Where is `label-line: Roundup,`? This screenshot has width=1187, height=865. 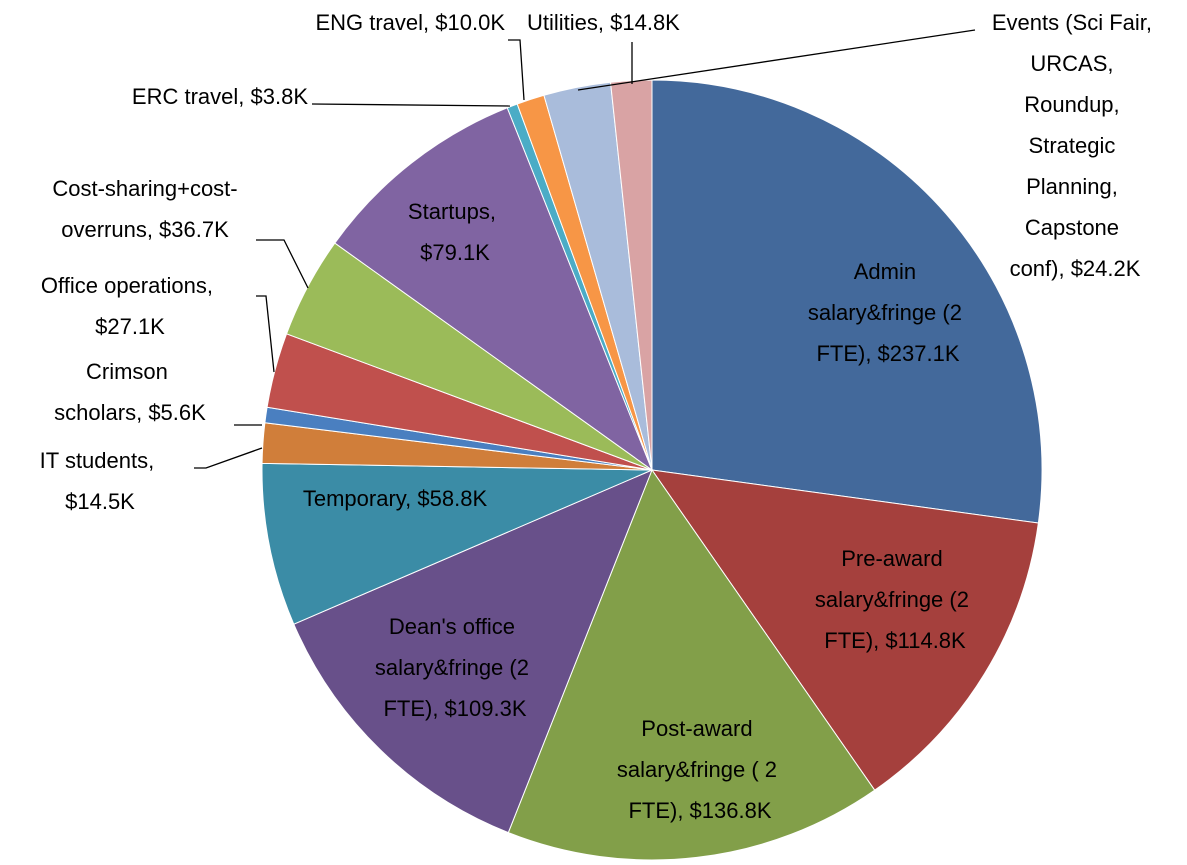 label-line: Roundup, is located at coordinates (1075, 104).